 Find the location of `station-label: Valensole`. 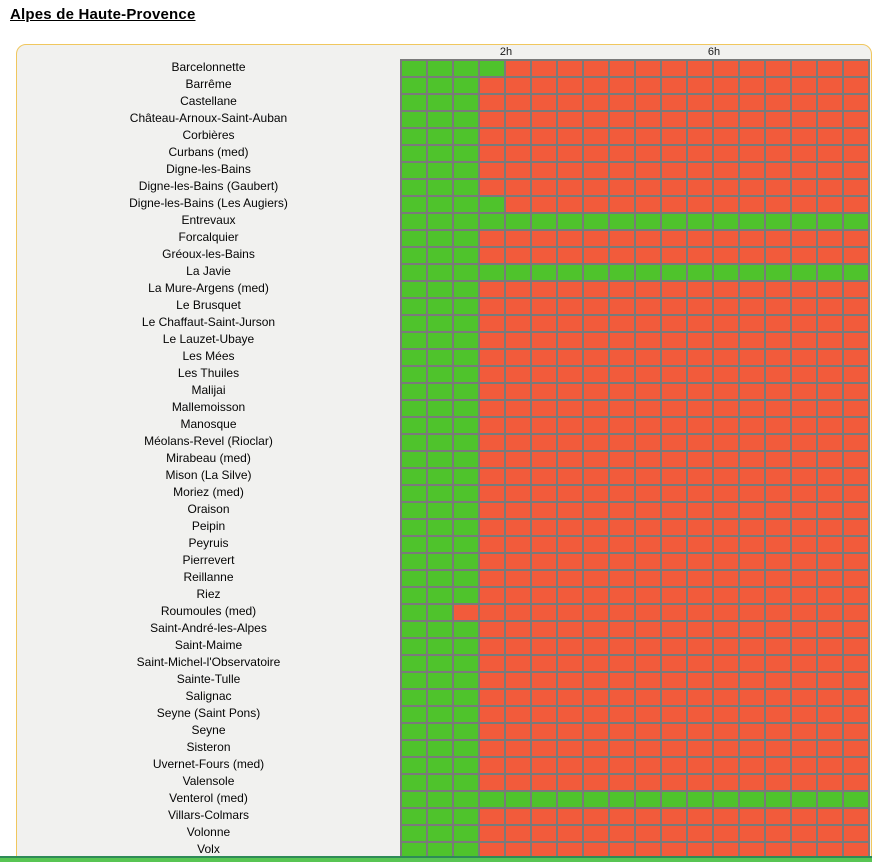

station-label: Valensole is located at coordinates (208, 781).